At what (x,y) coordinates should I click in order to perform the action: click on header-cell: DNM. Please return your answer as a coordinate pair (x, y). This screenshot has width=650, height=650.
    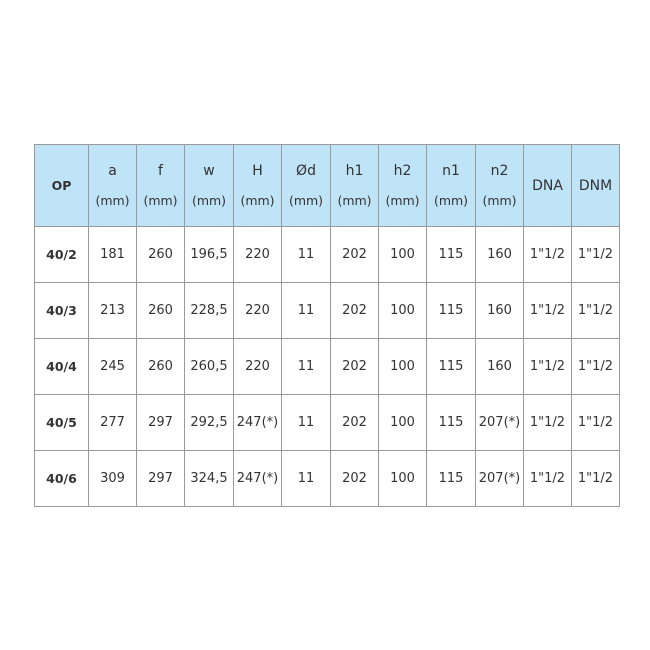
    Looking at the image, I should click on (595, 185).